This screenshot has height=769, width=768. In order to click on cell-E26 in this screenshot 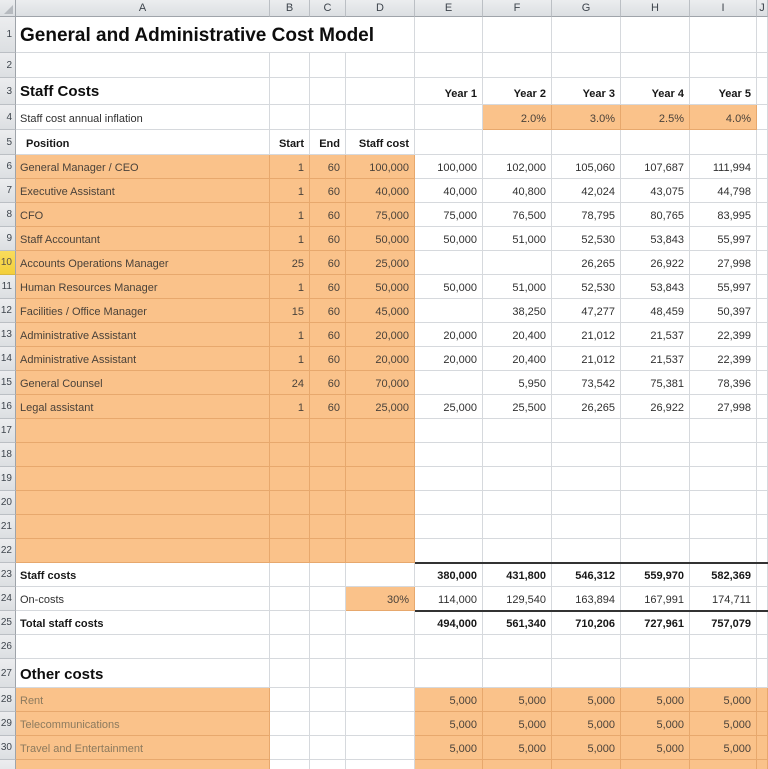, I will do `click(449, 647)`.